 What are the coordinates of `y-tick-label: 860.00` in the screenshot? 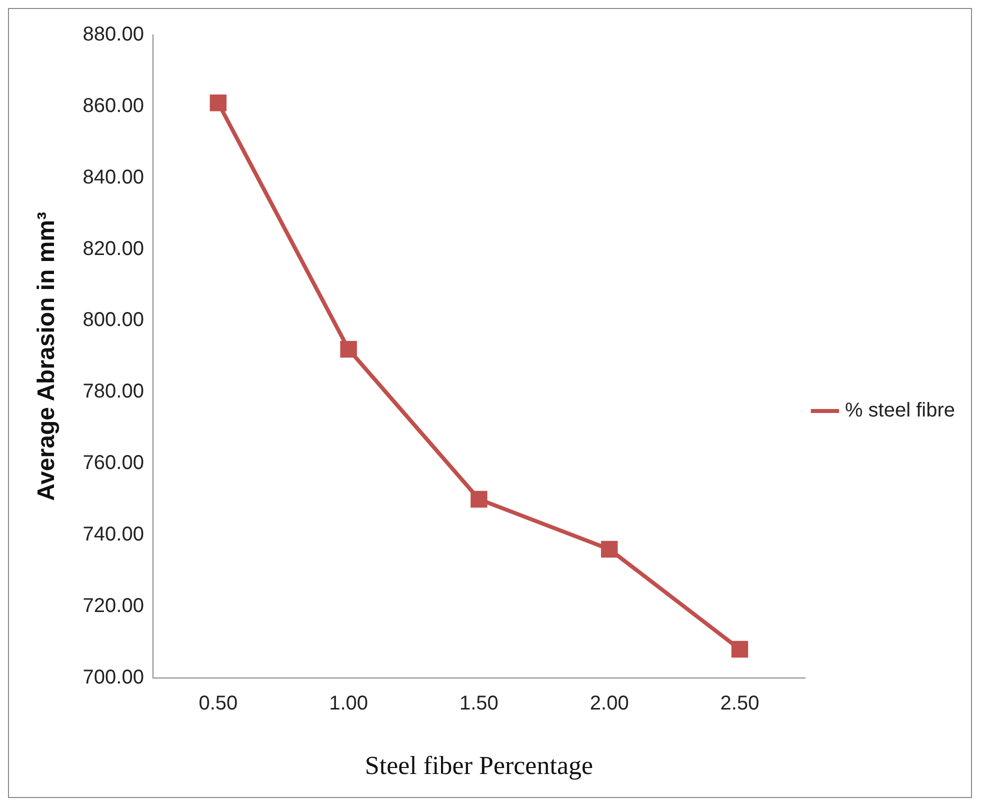 It's located at (113, 105).